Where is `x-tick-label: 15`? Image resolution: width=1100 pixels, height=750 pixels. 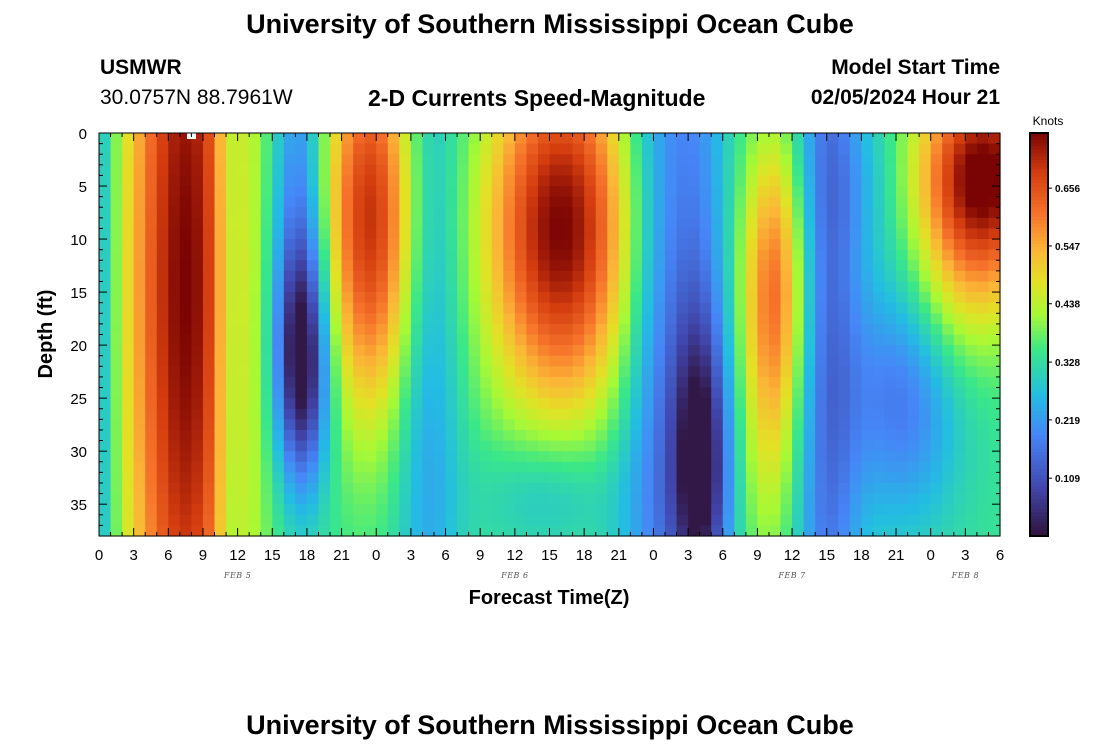
x-tick-label: 15 is located at coordinates (826, 555).